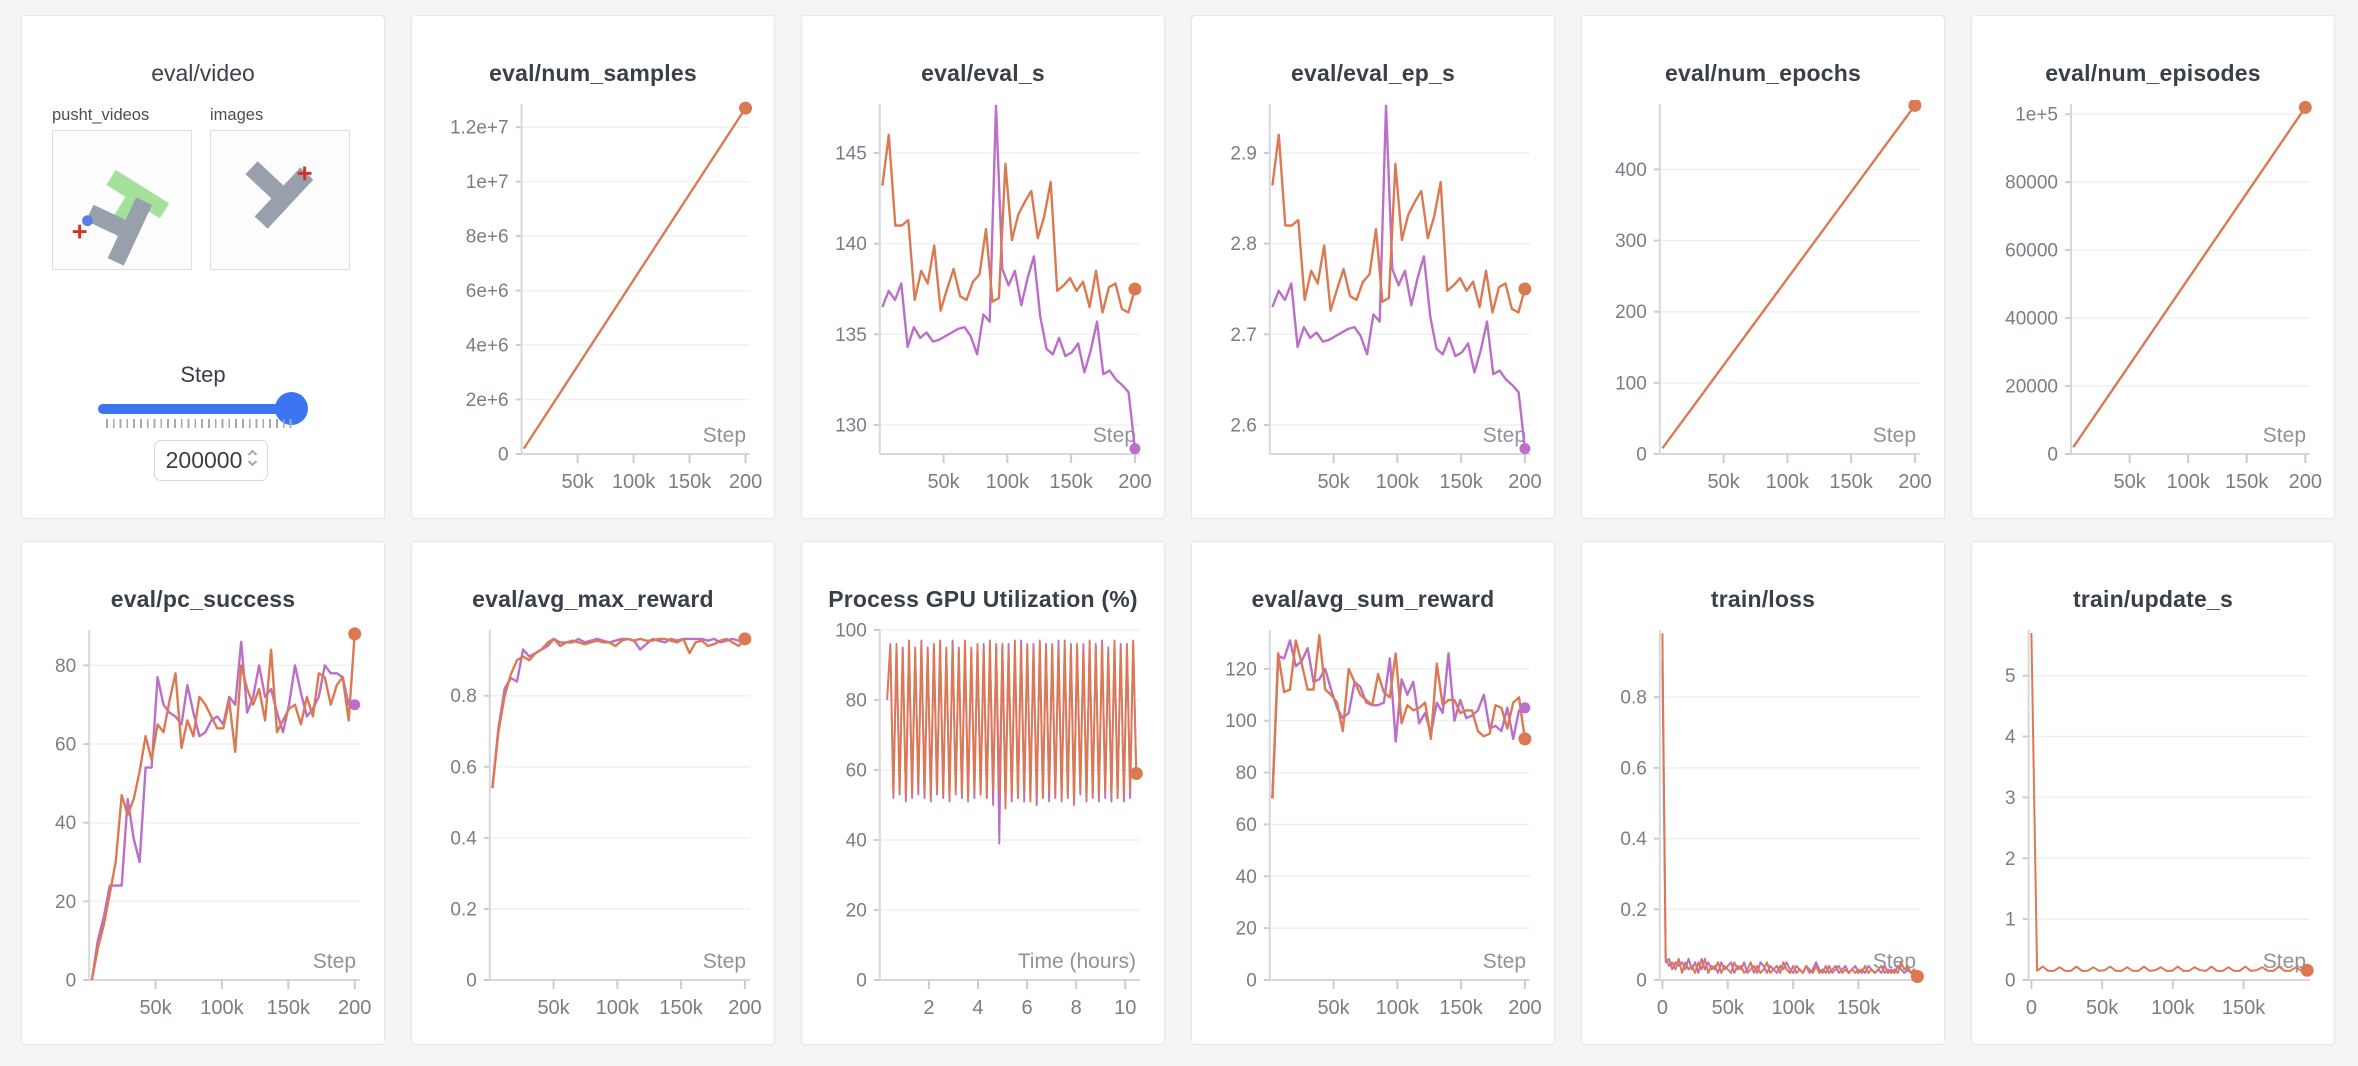 The height and width of the screenshot is (1066, 2358). I want to click on step-slider-label: Step, so click(203, 374).